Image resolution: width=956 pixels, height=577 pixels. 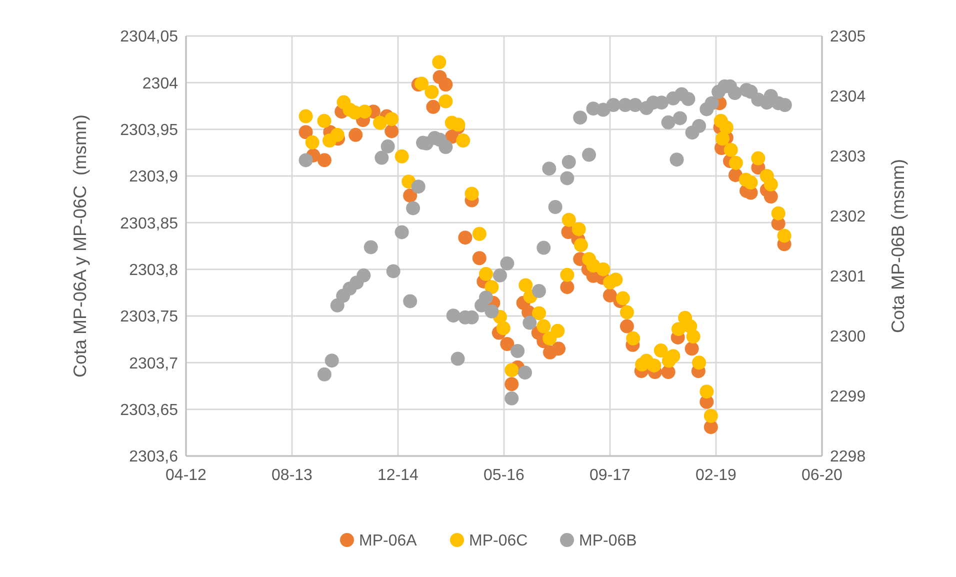 I want to click on y-tick-label: 2304, so click(x=160, y=83).